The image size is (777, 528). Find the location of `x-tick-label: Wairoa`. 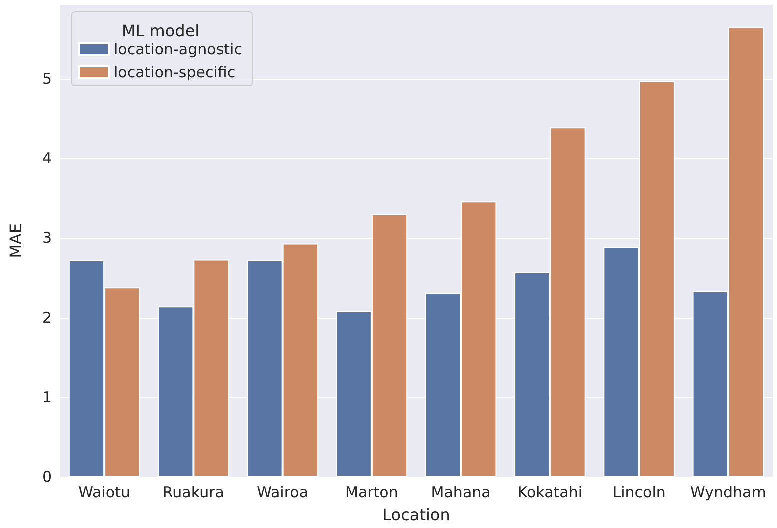

x-tick-label: Wairoa is located at coordinates (283, 493).